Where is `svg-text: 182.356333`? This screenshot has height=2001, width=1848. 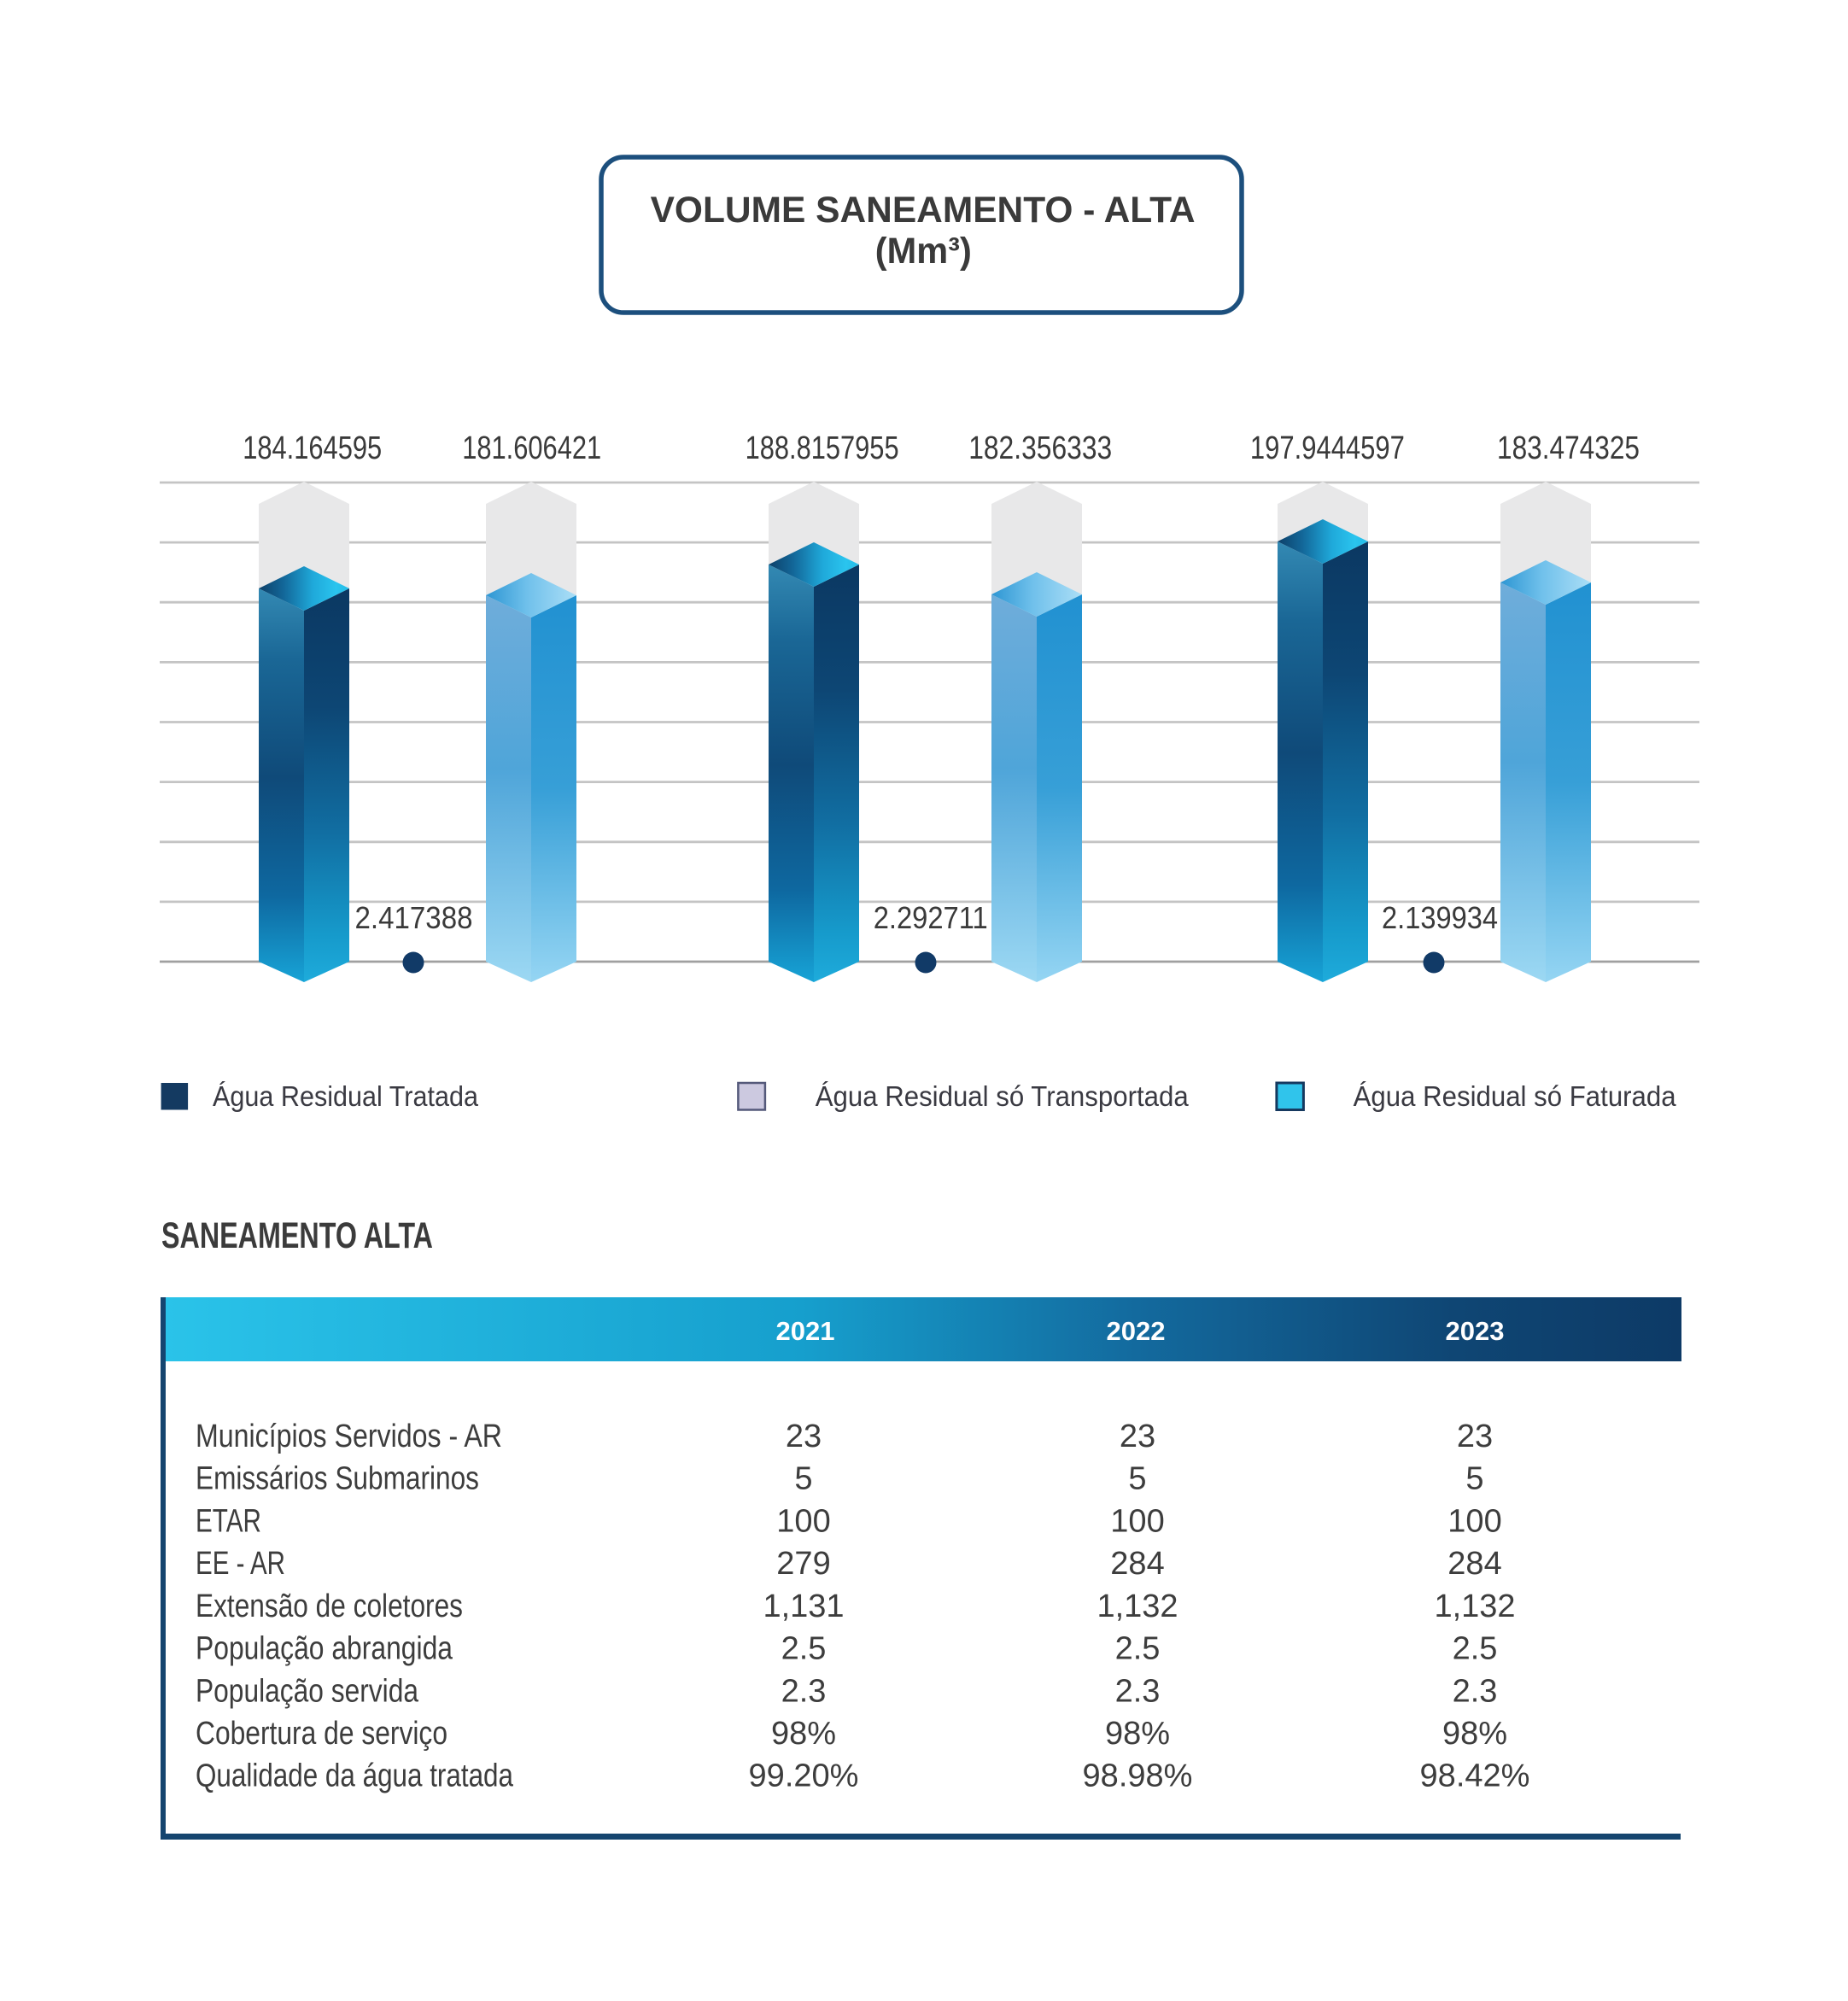 svg-text: 182.356333 is located at coordinates (1040, 448).